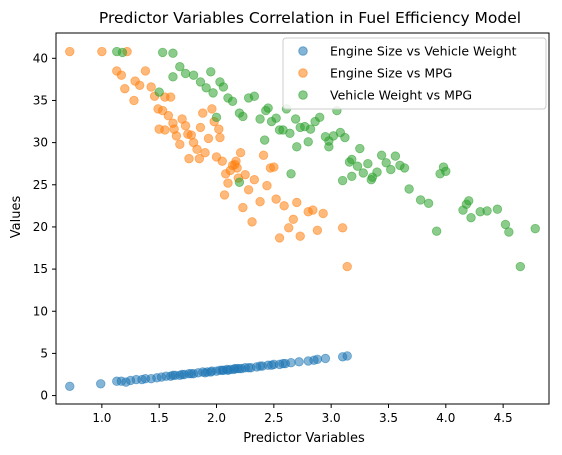  Describe the element at coordinates (159, 418) in the screenshot. I see `x-tick-label: 1.5` at that location.